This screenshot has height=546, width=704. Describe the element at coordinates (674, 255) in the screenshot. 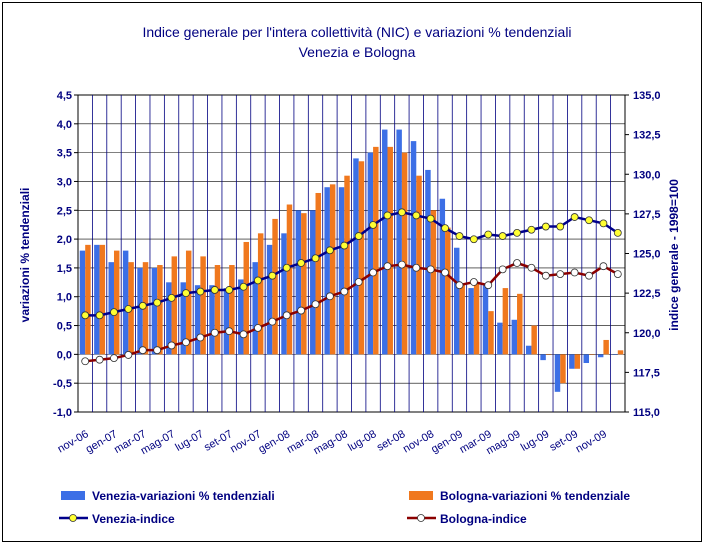

I see `y-axis-right-label: indice generale - 1998=100` at that location.